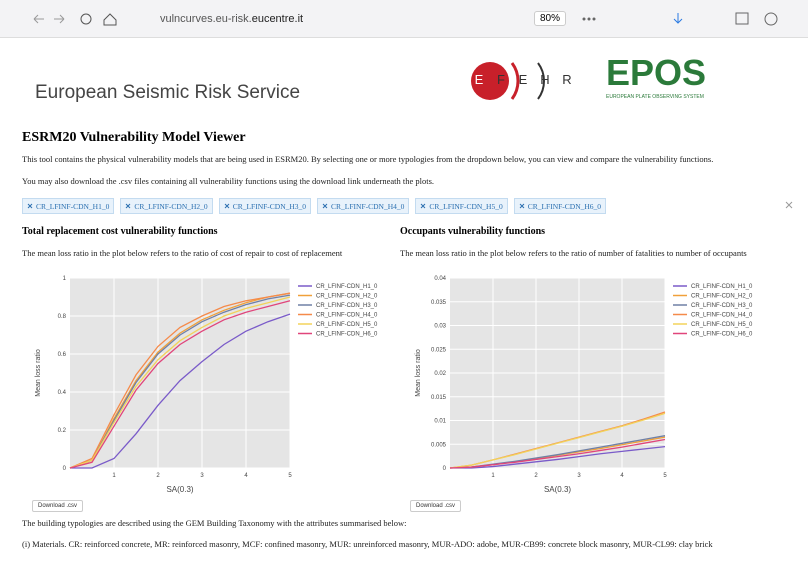 The width and height of the screenshot is (808, 565). I want to click on legend-label: CR_LFINF-CDN_H2_0, so click(347, 297).